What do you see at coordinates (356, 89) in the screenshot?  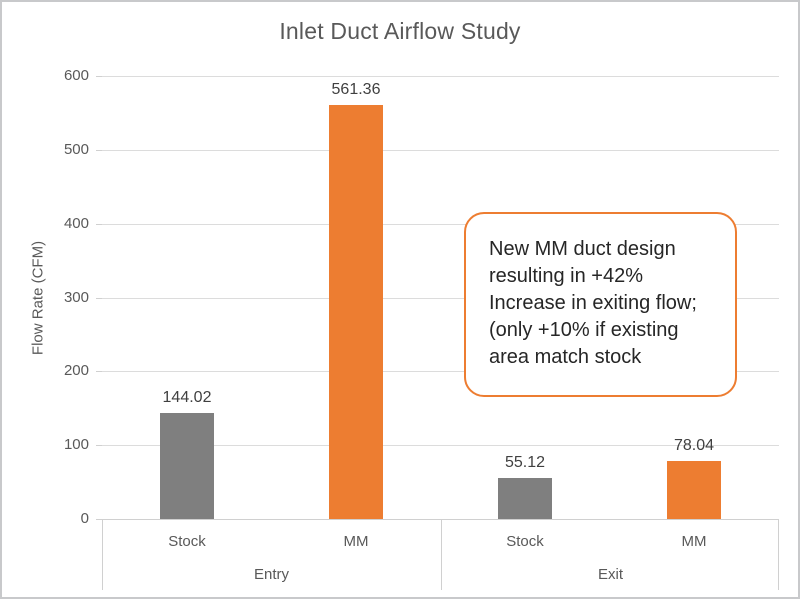 I see `value-label: 561.36` at bounding box center [356, 89].